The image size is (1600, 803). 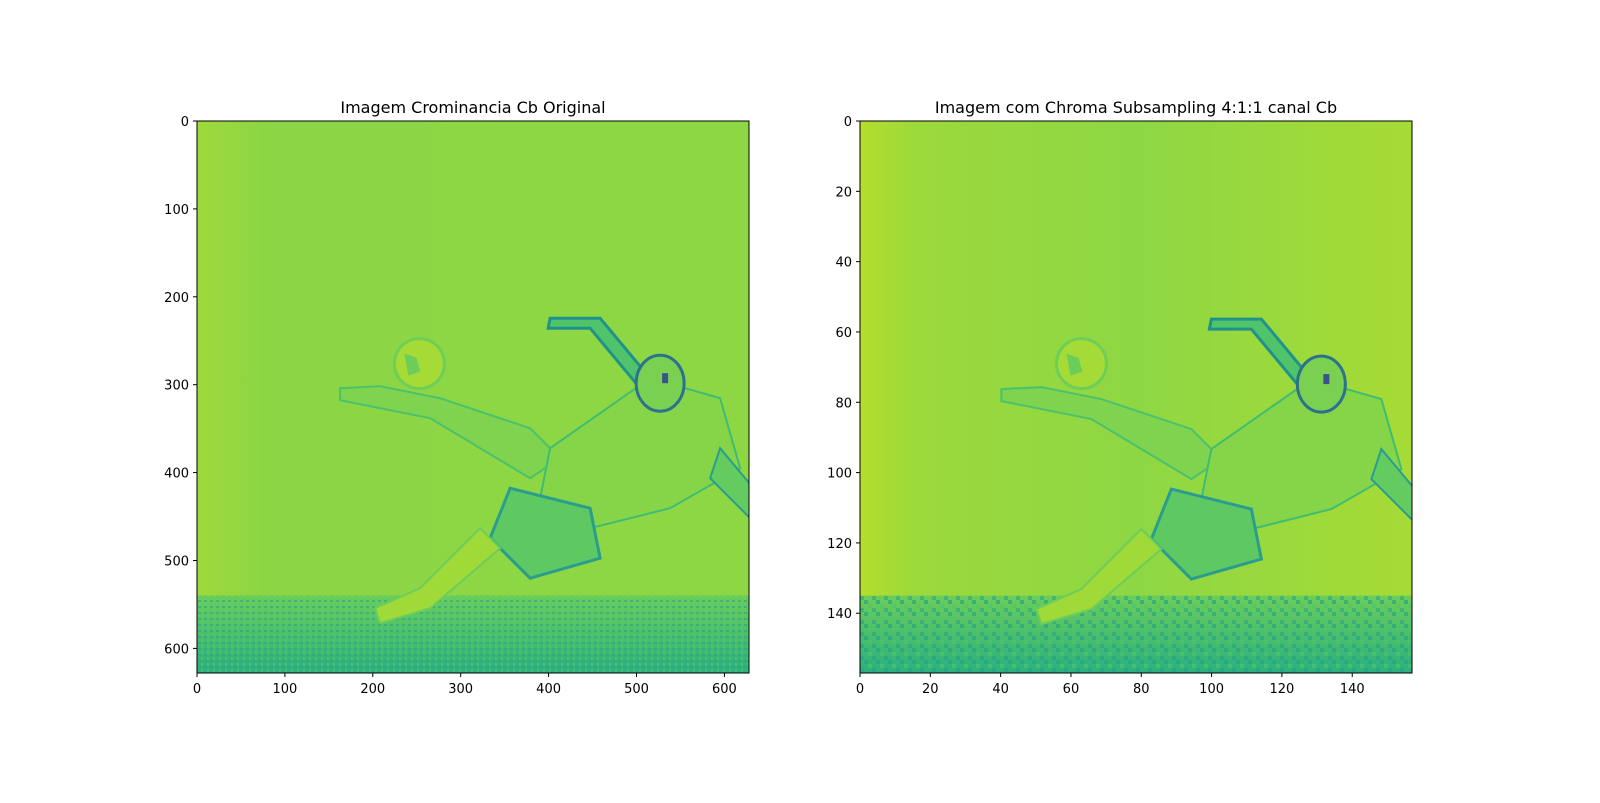 What do you see at coordinates (843, 333) in the screenshot?
I see `y-tick-label: 60` at bounding box center [843, 333].